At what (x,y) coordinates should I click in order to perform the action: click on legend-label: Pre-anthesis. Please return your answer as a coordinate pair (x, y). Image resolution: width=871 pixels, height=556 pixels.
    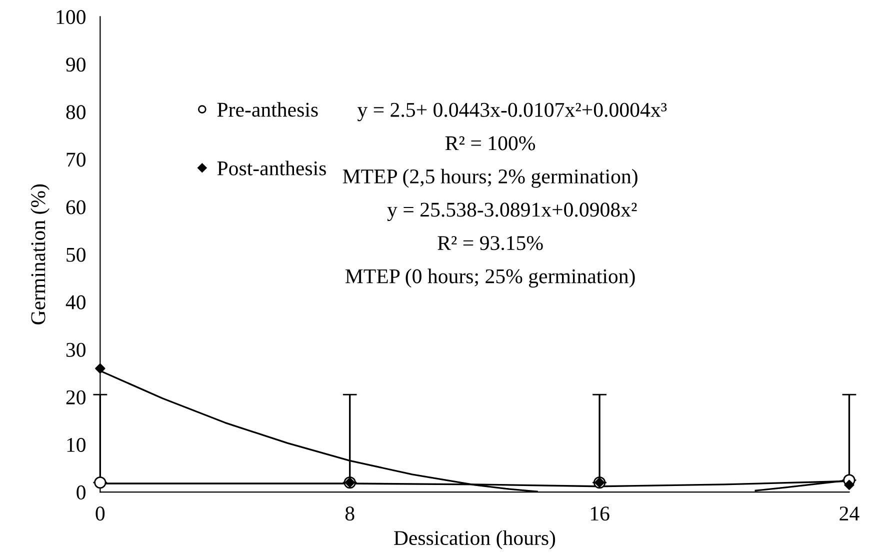
    Looking at the image, I should click on (267, 109).